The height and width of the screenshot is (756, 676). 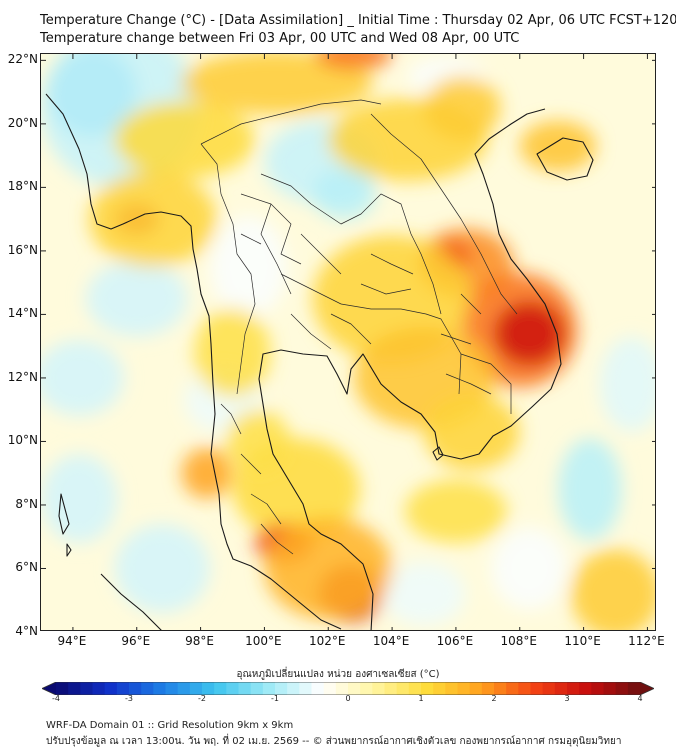 I want to click on hainan-island, so click(x=565, y=159).